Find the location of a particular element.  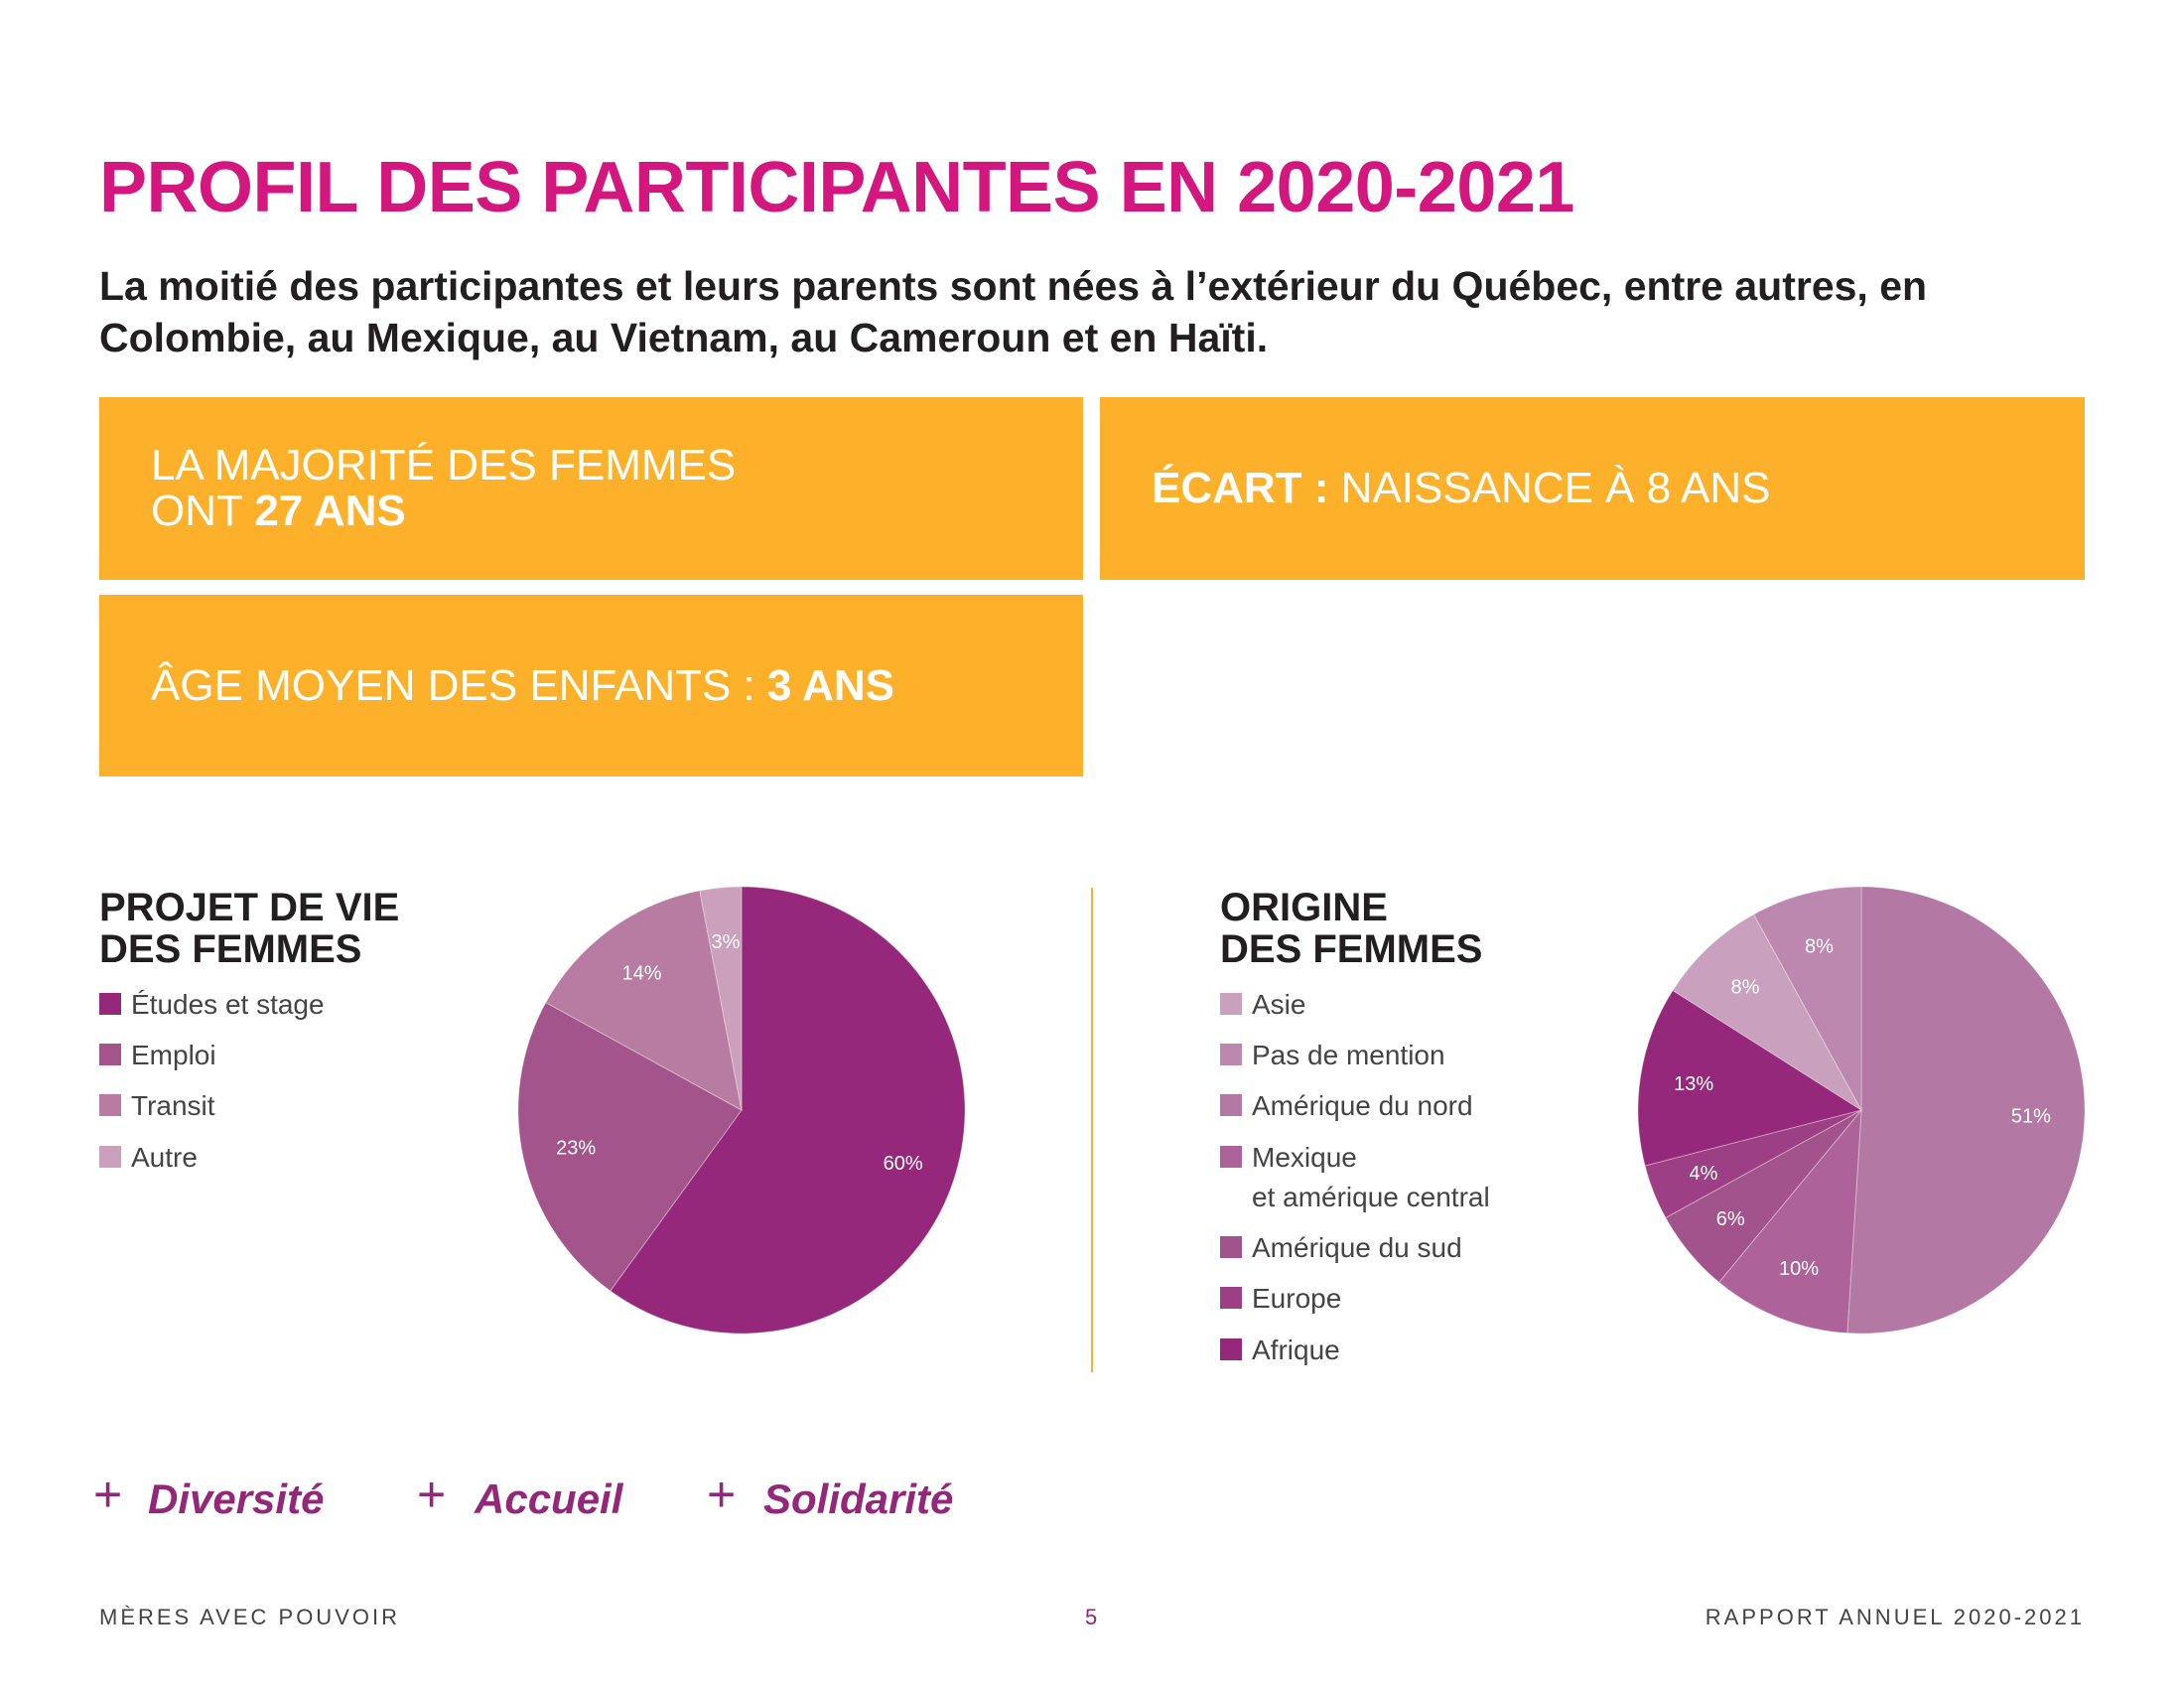

legend-item: Pas de mention is located at coordinates (1332, 1055).